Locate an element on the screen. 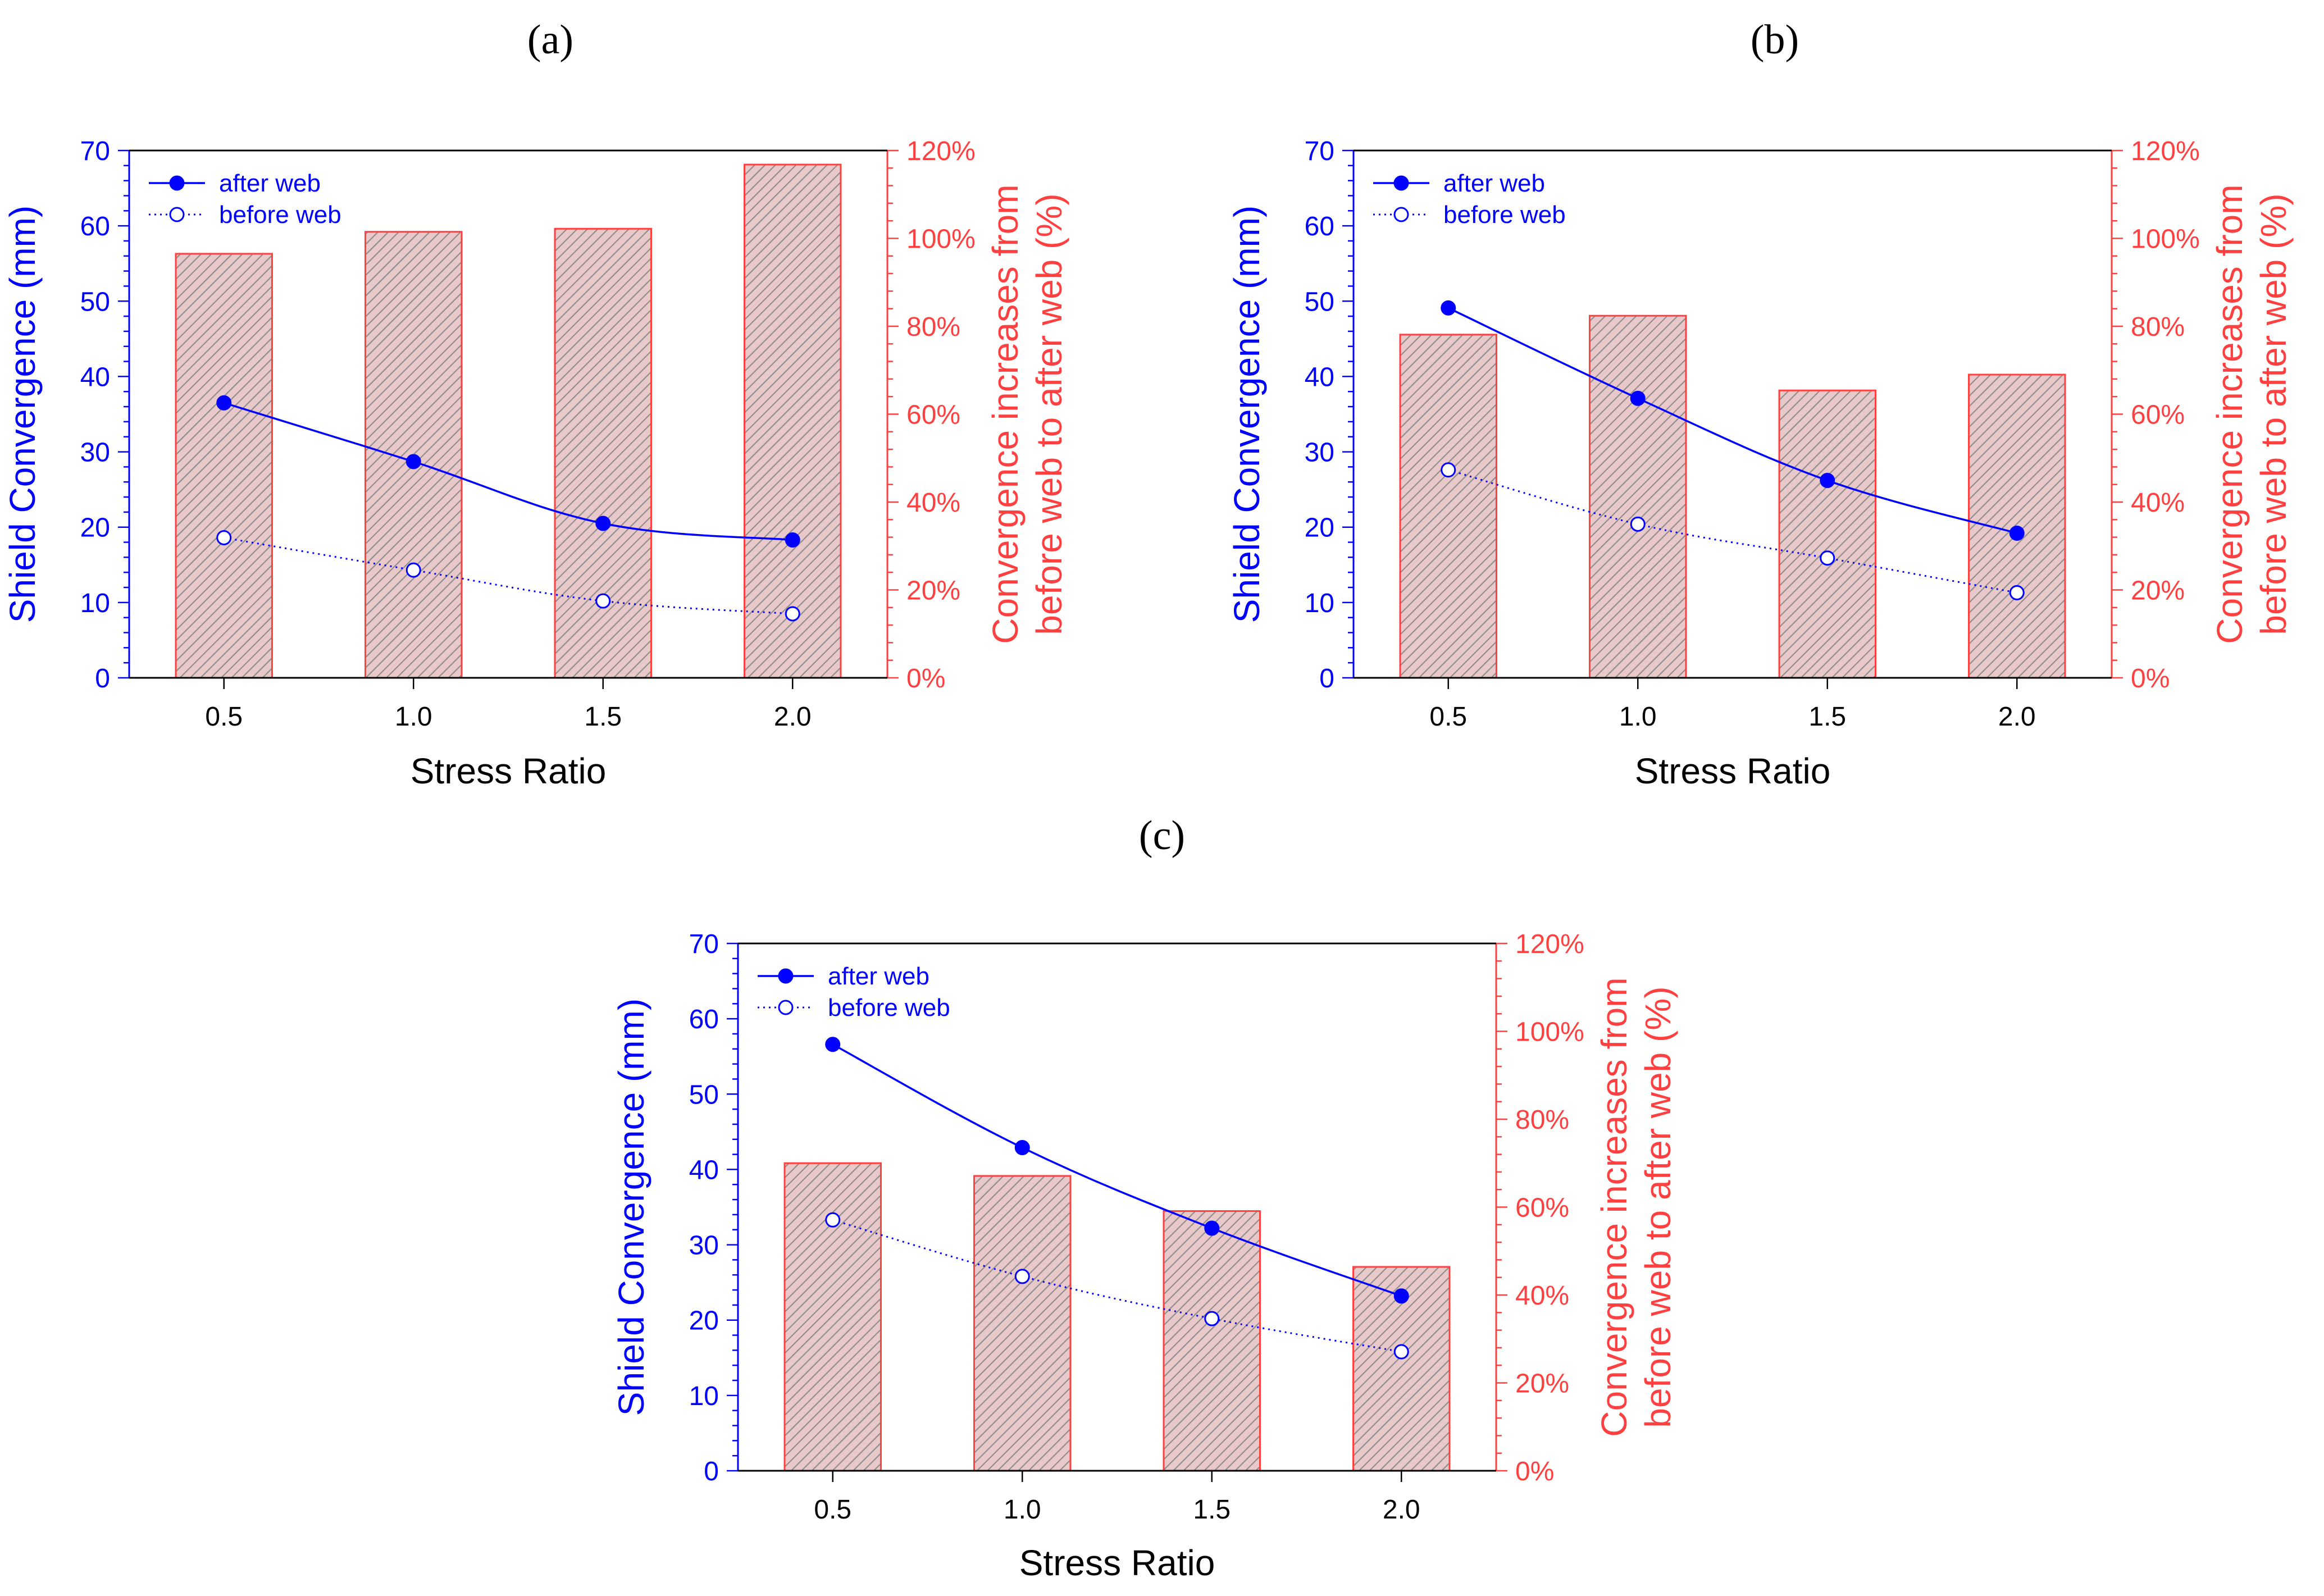  panel-label: (c) is located at coordinates (1162, 836).